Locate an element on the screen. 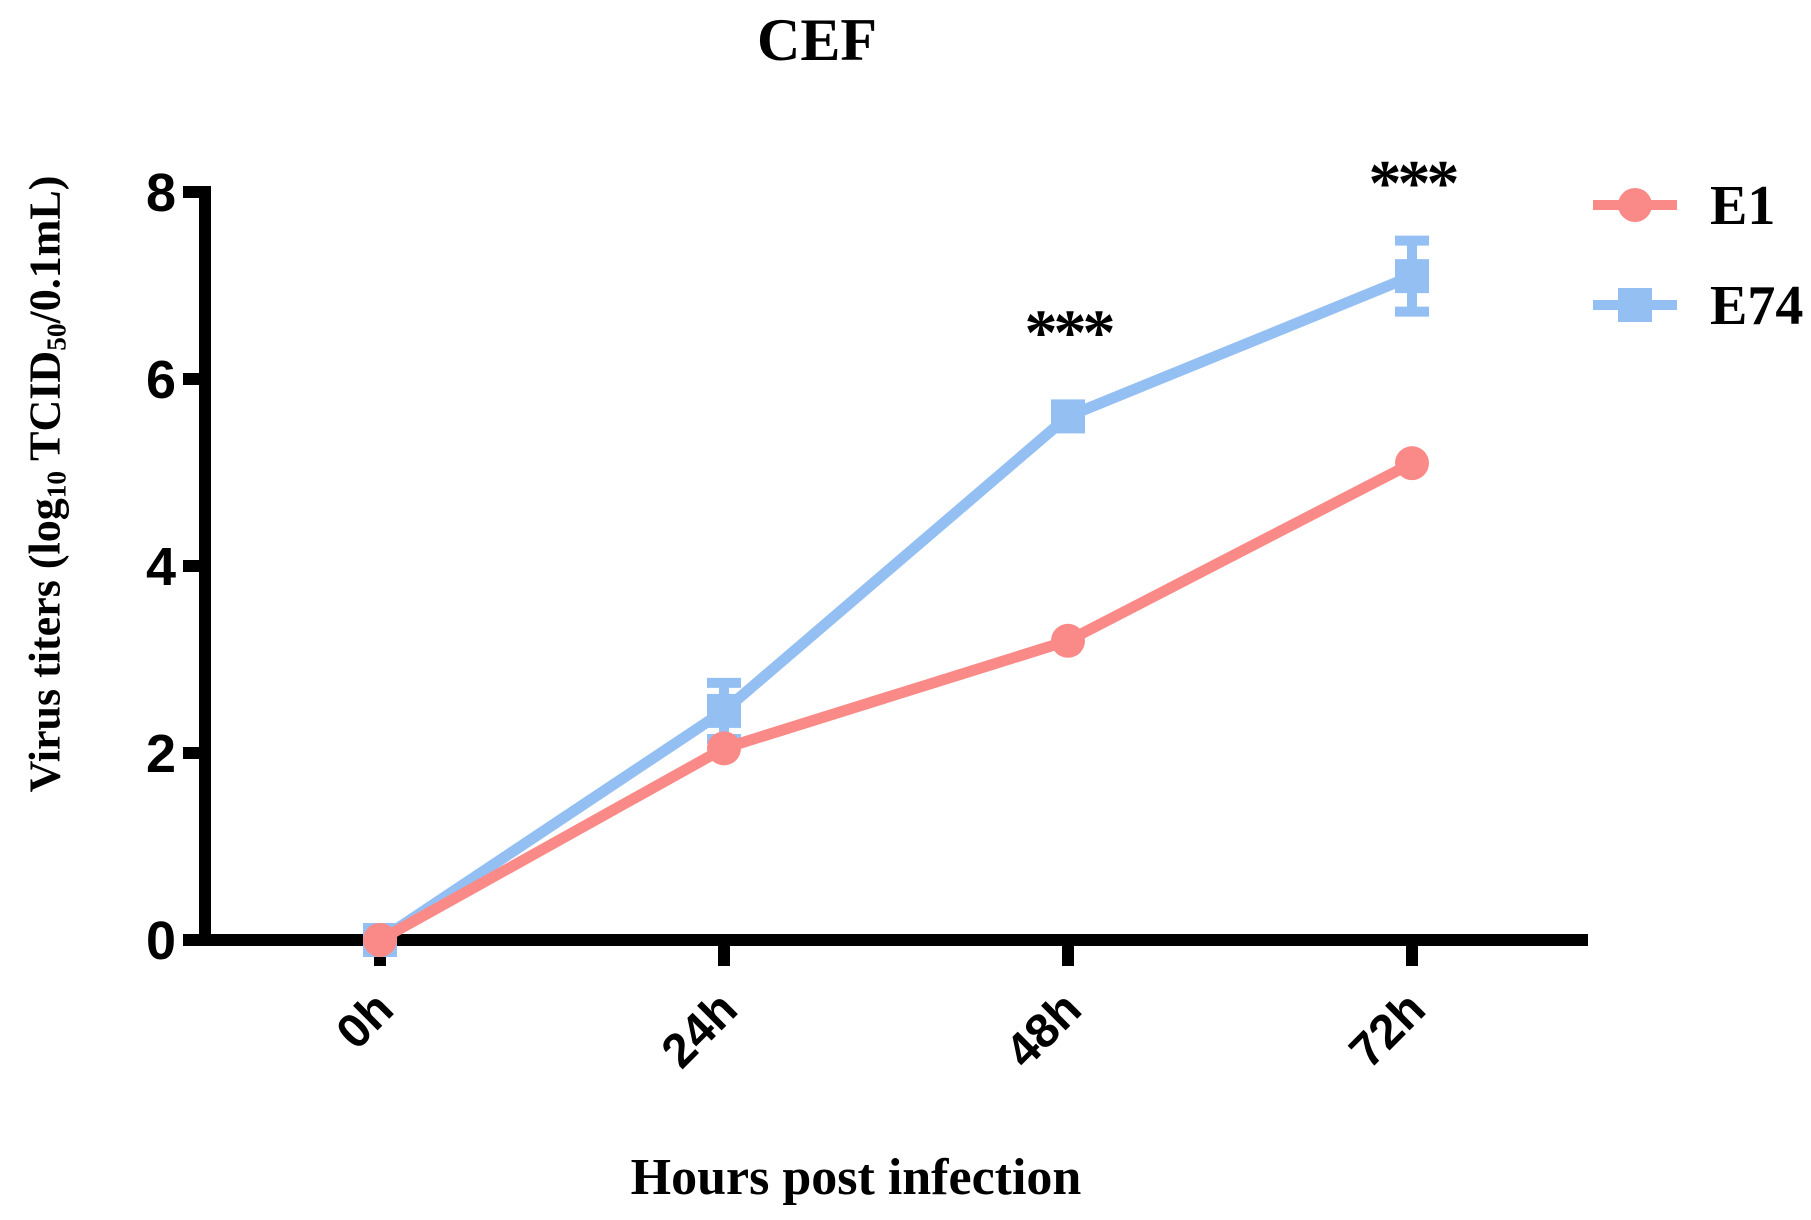 Image resolution: width=1811 pixels, height=1220 pixels. y-tick-label: 2 is located at coordinates (161, 754).